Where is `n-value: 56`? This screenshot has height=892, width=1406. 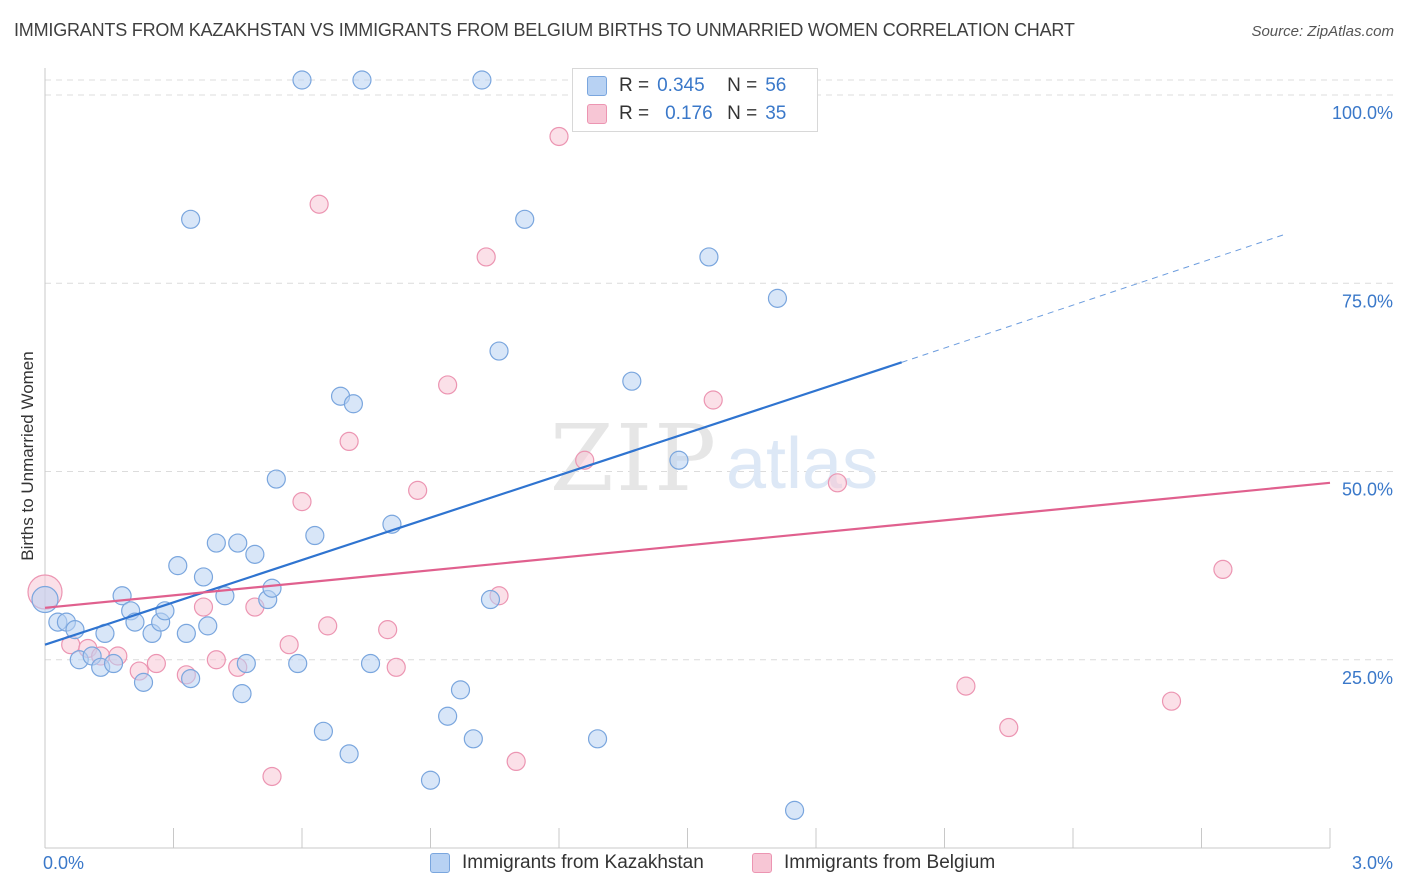
n-value: 56 is located at coordinates (776, 85).